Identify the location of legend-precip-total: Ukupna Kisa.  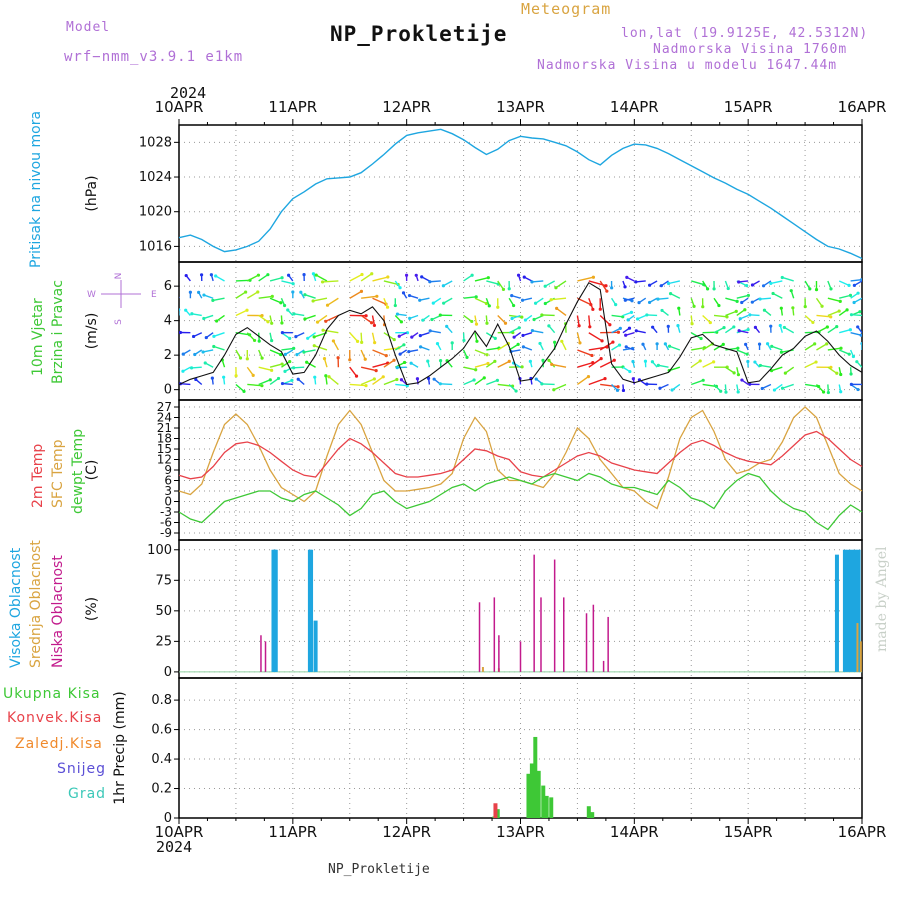
(52, 694).